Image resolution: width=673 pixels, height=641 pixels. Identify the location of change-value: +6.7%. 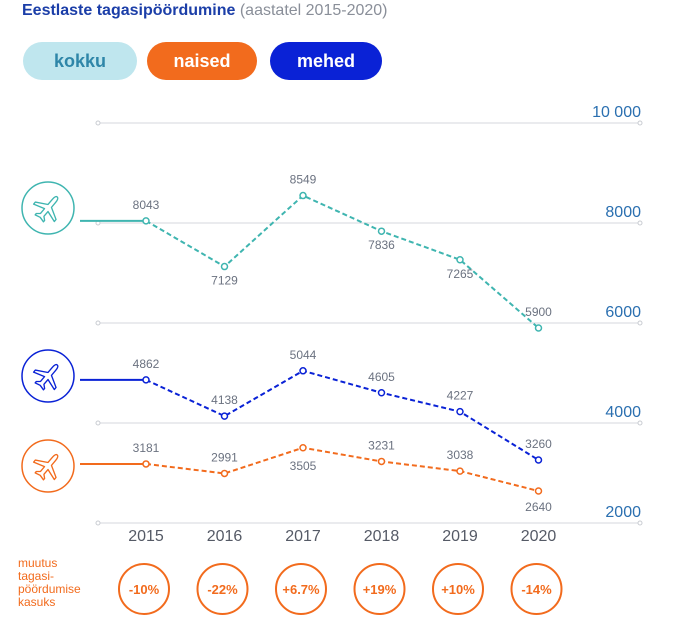
(301, 589).